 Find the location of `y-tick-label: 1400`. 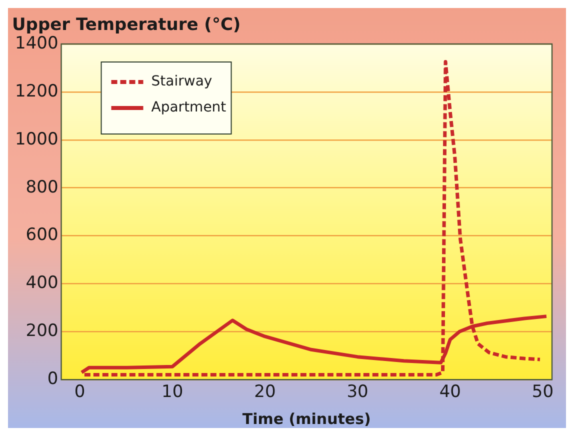

y-tick-label: 1400 is located at coordinates (36, 43).